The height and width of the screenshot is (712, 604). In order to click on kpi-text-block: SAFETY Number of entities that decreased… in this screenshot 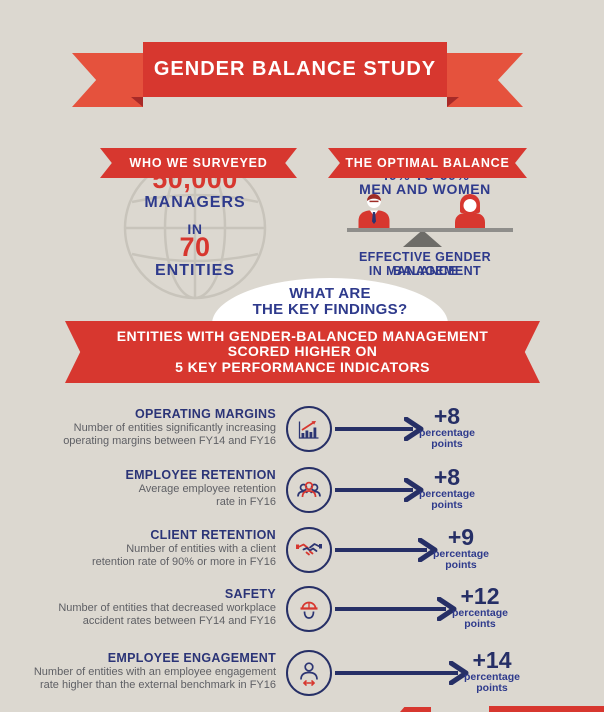, I will do `click(167, 607)`.